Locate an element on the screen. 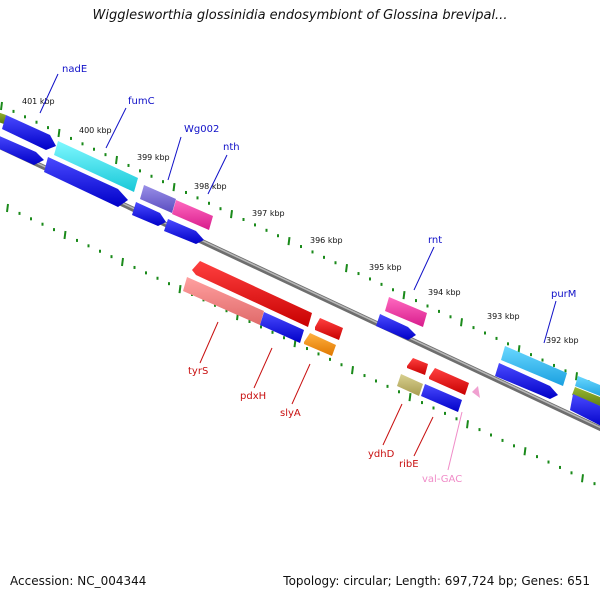 The width and height of the screenshot is (600, 605). gene-label-ydhD: ydhD is located at coordinates (381, 454).